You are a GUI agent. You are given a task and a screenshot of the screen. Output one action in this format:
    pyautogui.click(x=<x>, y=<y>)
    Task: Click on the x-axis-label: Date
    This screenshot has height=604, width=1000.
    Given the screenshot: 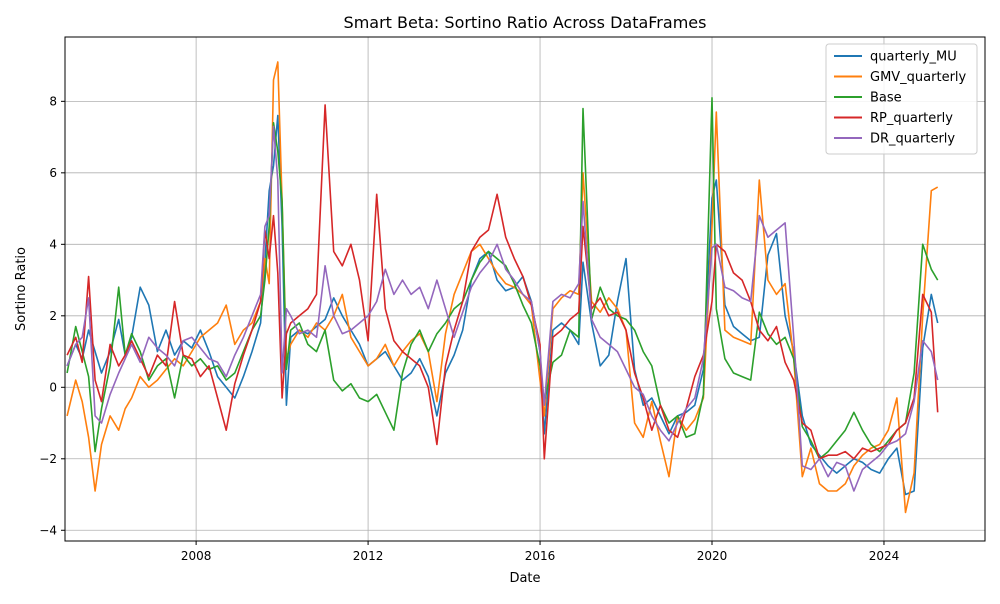 What is the action you would take?
    pyautogui.click(x=524, y=578)
    